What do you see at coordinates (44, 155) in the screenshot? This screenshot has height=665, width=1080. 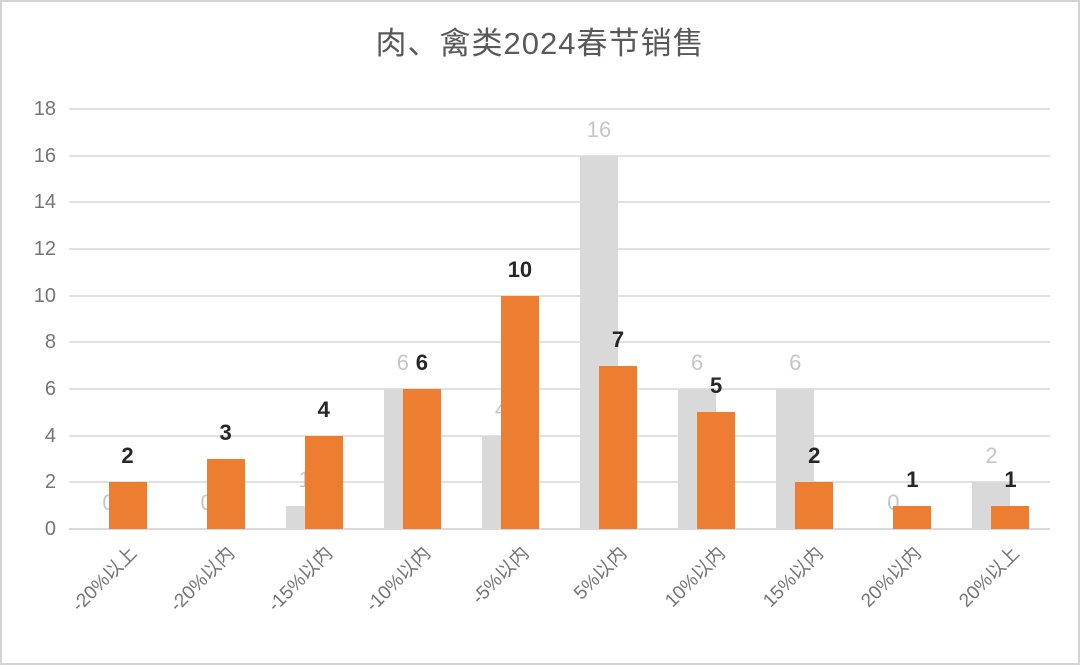 I see `y-axis-tick-label: 16` at bounding box center [44, 155].